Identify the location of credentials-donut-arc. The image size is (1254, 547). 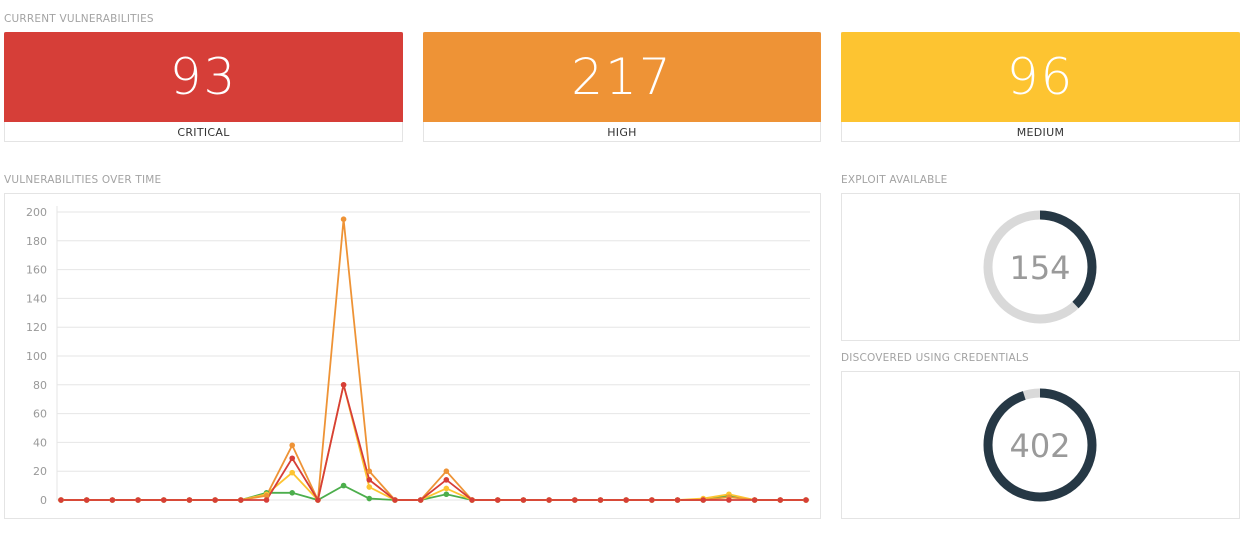
(1040, 445).